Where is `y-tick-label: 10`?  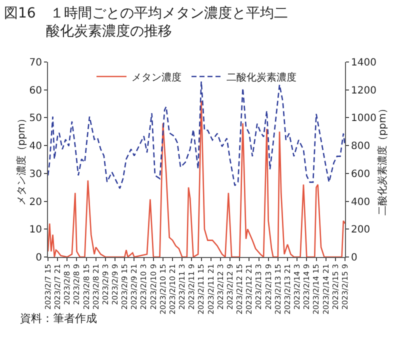
y-tick-label: 10 is located at coordinates (35, 230).